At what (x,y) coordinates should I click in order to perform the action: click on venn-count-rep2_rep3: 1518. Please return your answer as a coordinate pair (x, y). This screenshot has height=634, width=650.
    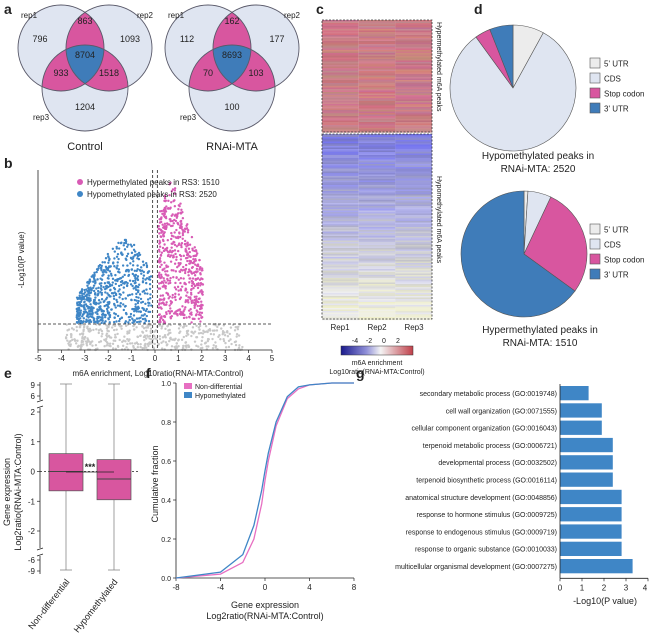
    Looking at the image, I should click on (109, 73).